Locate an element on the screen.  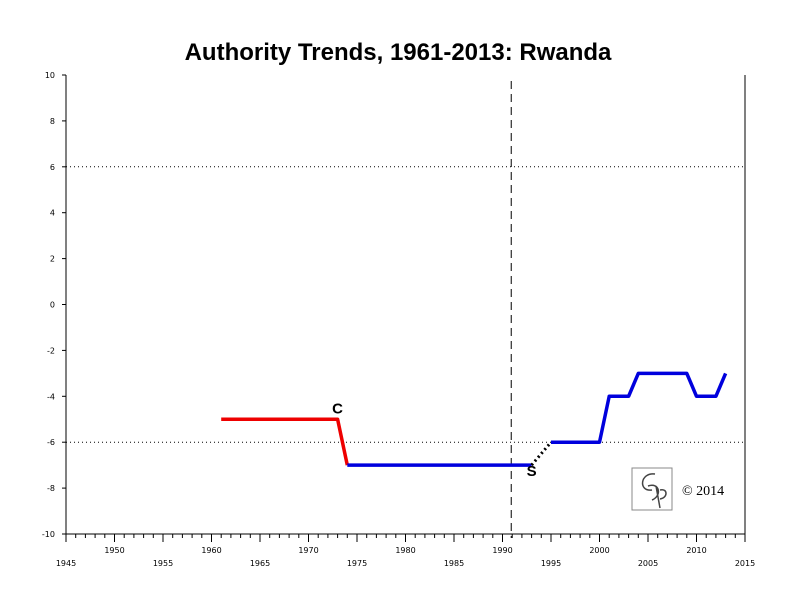
x-tick-label: 1945 is located at coordinates (66, 563).